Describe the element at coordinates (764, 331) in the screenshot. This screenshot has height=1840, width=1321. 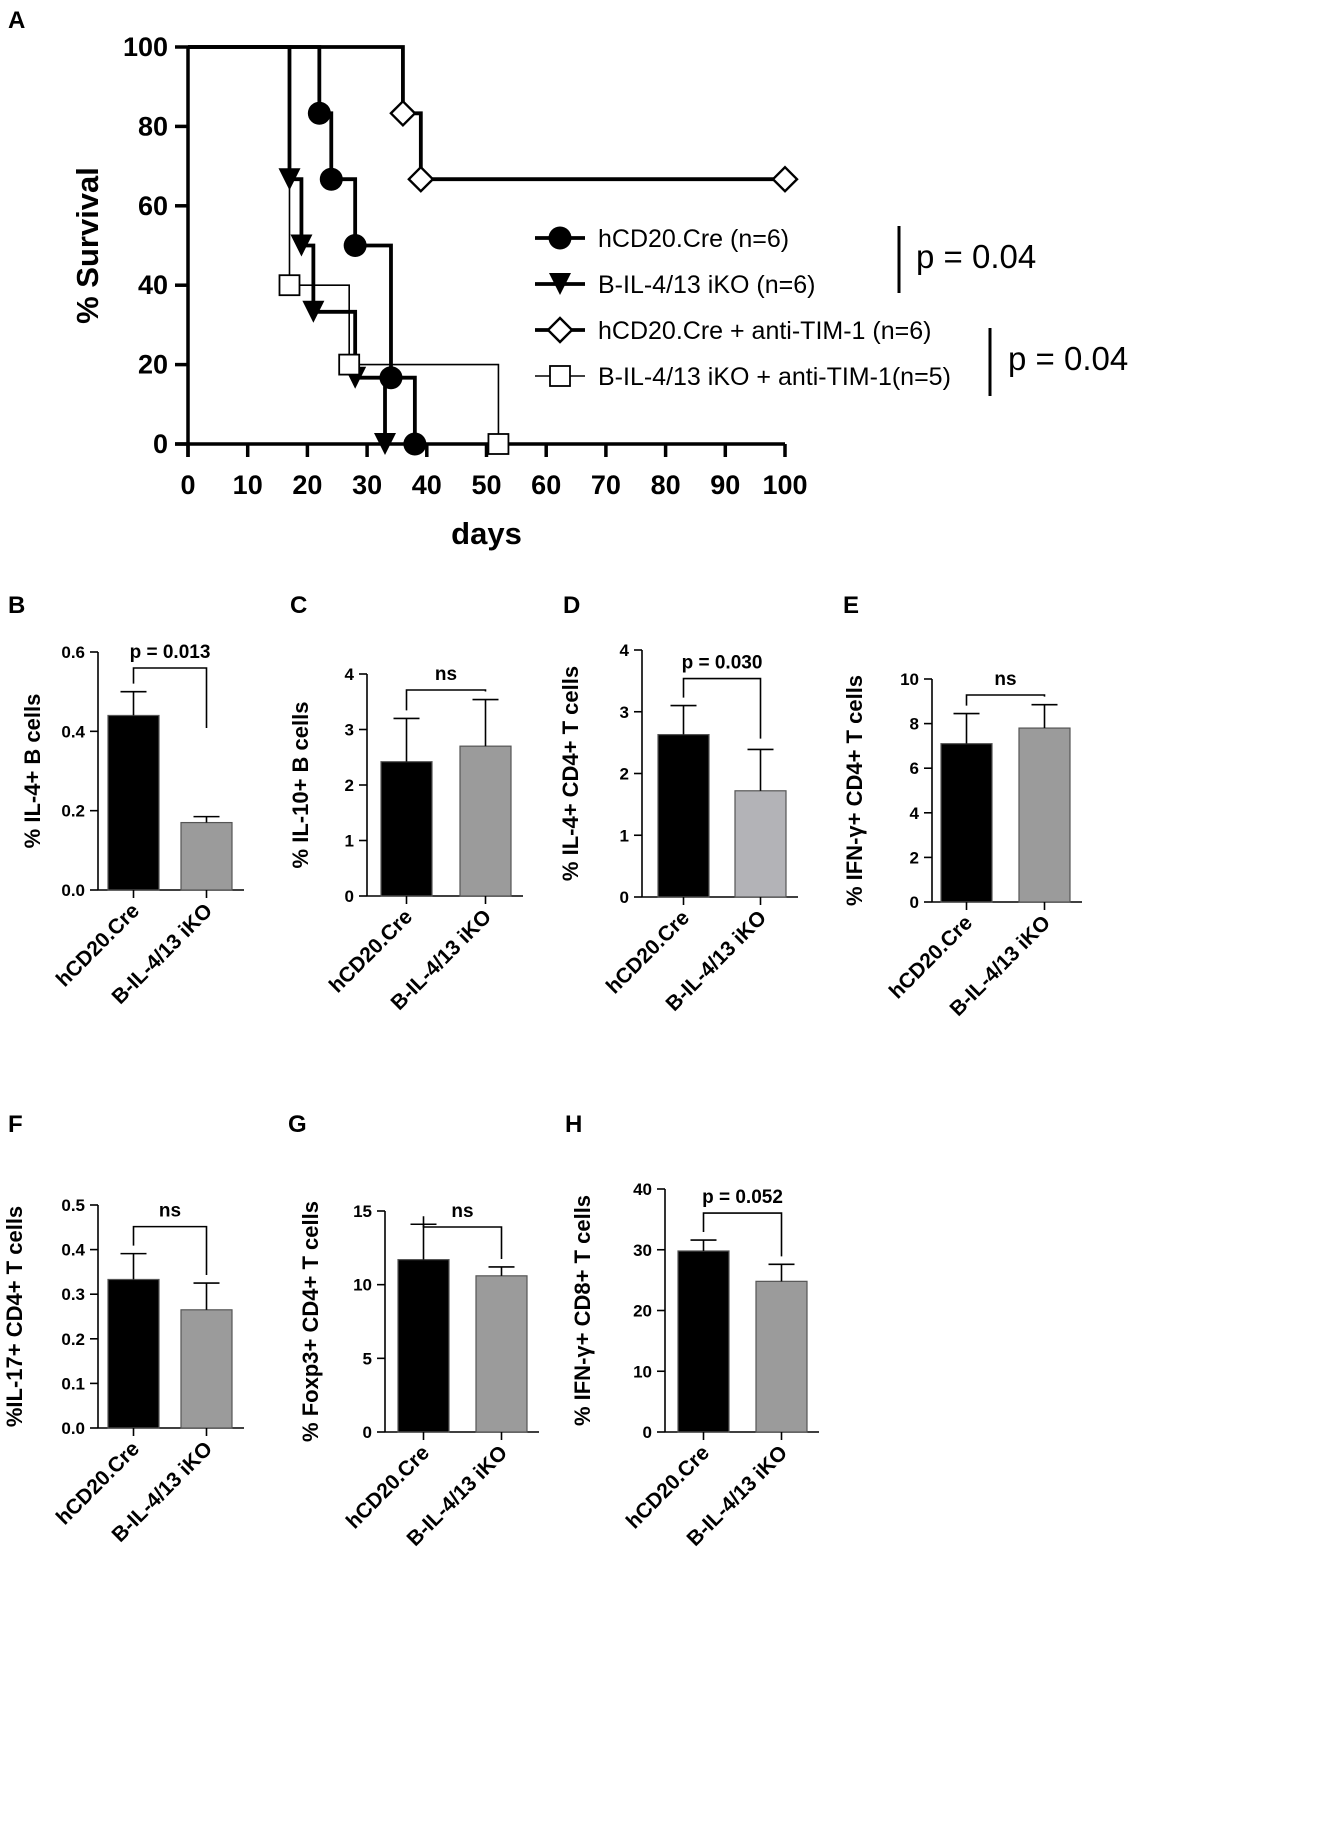
I see `legend-label: hCD20.Cre + anti-TIM-1 (n=6)` at that location.